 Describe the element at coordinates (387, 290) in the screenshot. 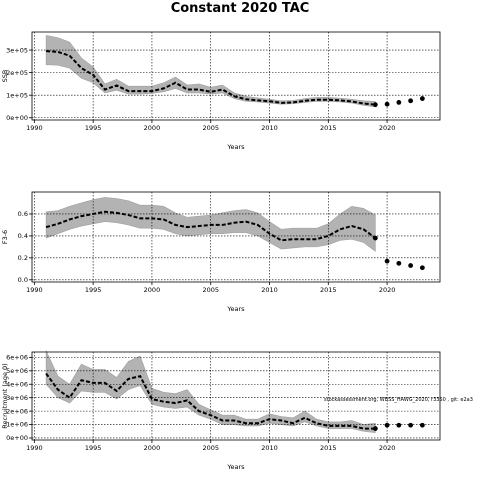

I see `fbar-x-tick-label: 2020` at that location.